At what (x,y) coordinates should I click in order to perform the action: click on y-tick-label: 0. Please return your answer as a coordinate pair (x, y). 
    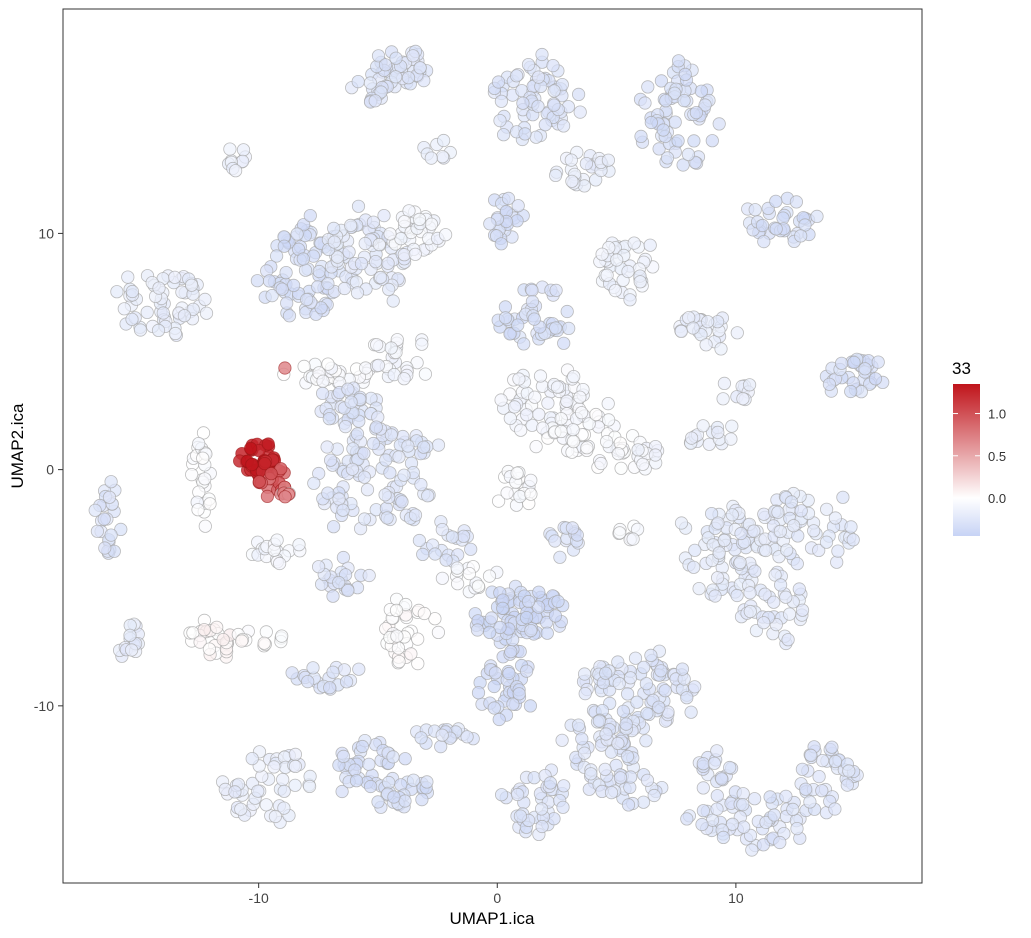
    Looking at the image, I should click on (50, 470).